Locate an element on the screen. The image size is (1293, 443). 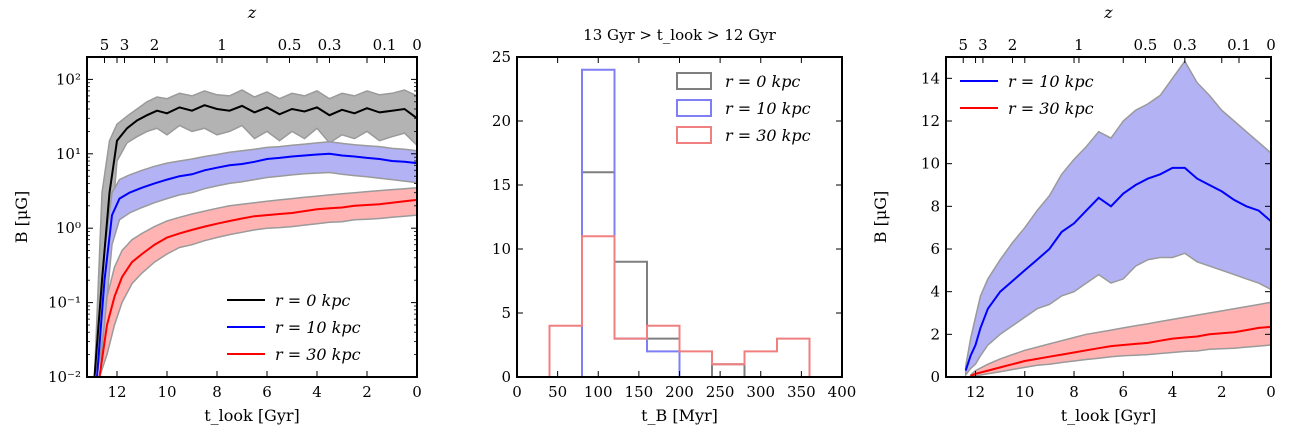
legend-panel-1: r = 0 kpc r = 10 kpc r = 30 kpc is located at coordinates (294, 327).